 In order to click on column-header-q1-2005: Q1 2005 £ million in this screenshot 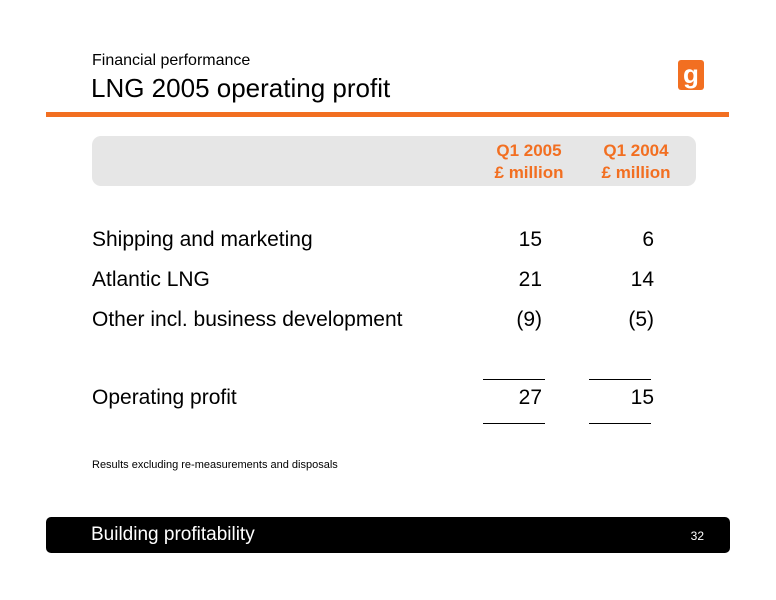, I will do `click(529, 162)`.